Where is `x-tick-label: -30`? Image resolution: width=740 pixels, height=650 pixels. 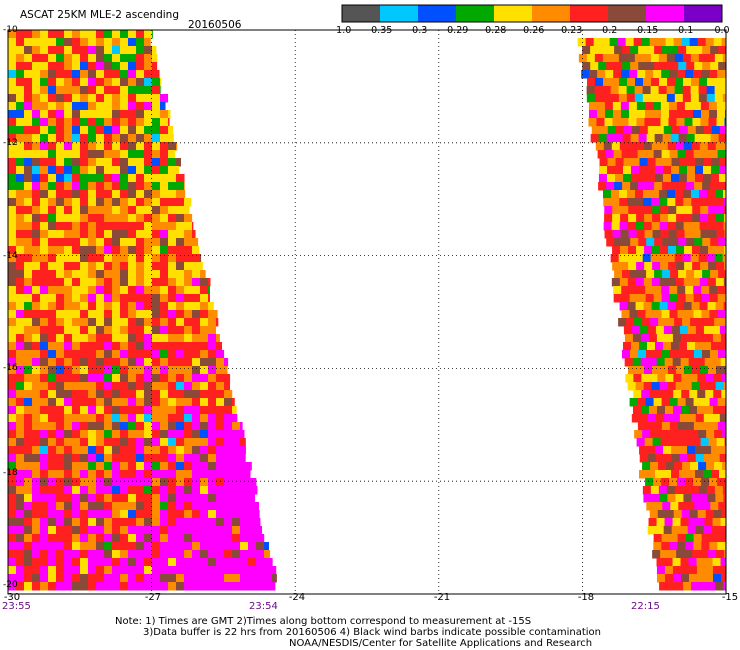
x-tick-label: -30 is located at coordinates (12, 597).